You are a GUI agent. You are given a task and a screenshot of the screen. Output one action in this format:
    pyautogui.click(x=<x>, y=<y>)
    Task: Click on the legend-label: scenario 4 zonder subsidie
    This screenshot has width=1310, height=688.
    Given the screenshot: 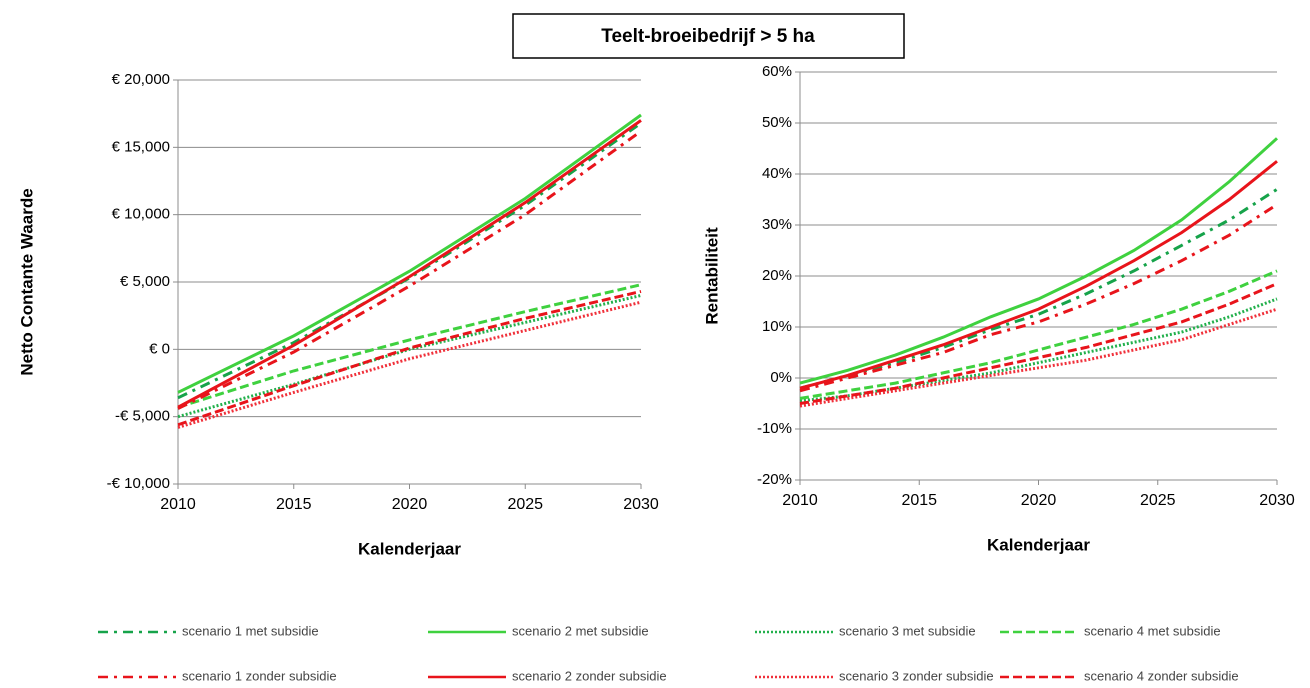 What is the action you would take?
    pyautogui.click(x=1161, y=675)
    